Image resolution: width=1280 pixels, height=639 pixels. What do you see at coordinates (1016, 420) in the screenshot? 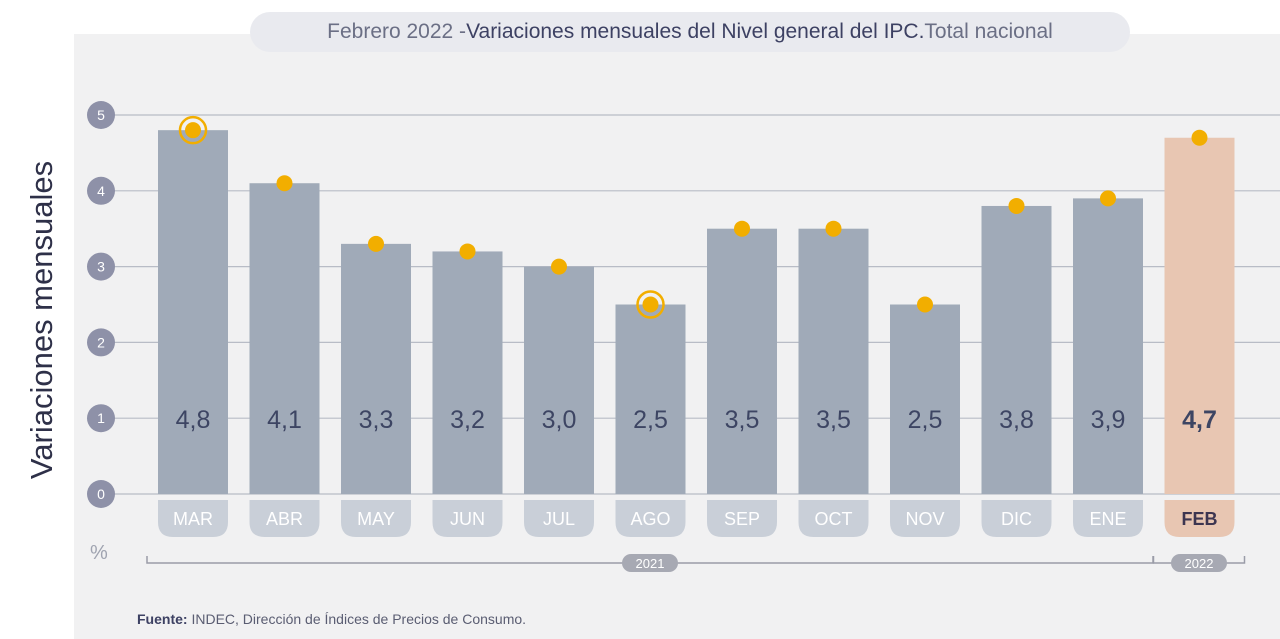
I see `bar-value-label: 3,8` at bounding box center [1016, 420].